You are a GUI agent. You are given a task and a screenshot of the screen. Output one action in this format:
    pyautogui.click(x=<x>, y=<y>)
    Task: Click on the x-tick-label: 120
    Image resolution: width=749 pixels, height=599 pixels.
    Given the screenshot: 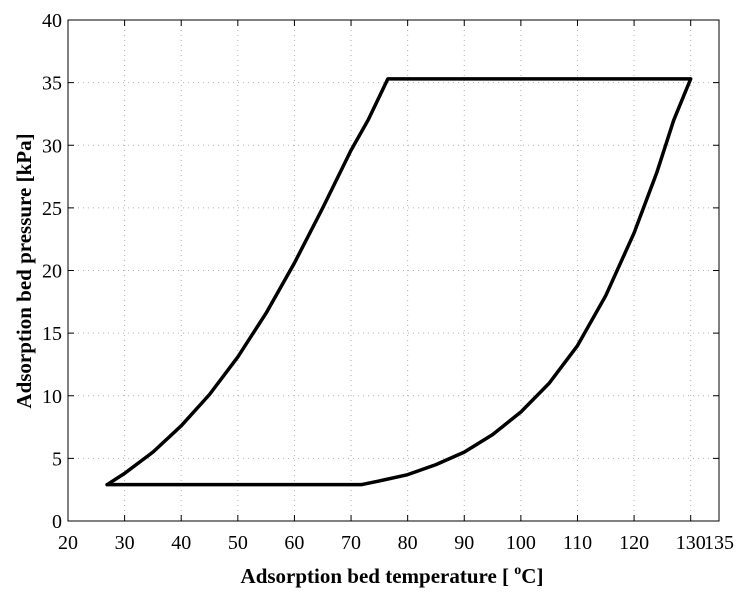 What is the action you would take?
    pyautogui.click(x=634, y=543)
    